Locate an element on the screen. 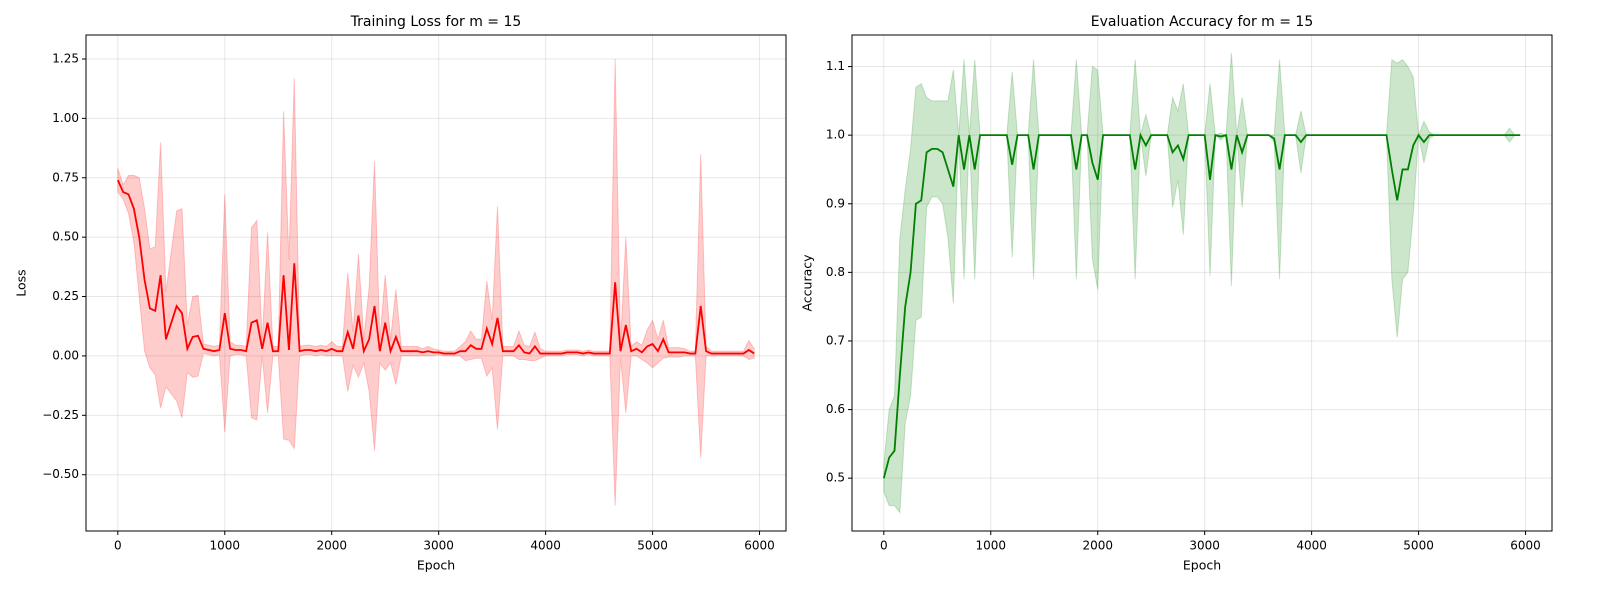 This screenshot has width=1600, height=600. y-axis-label: Loss is located at coordinates (21, 282).